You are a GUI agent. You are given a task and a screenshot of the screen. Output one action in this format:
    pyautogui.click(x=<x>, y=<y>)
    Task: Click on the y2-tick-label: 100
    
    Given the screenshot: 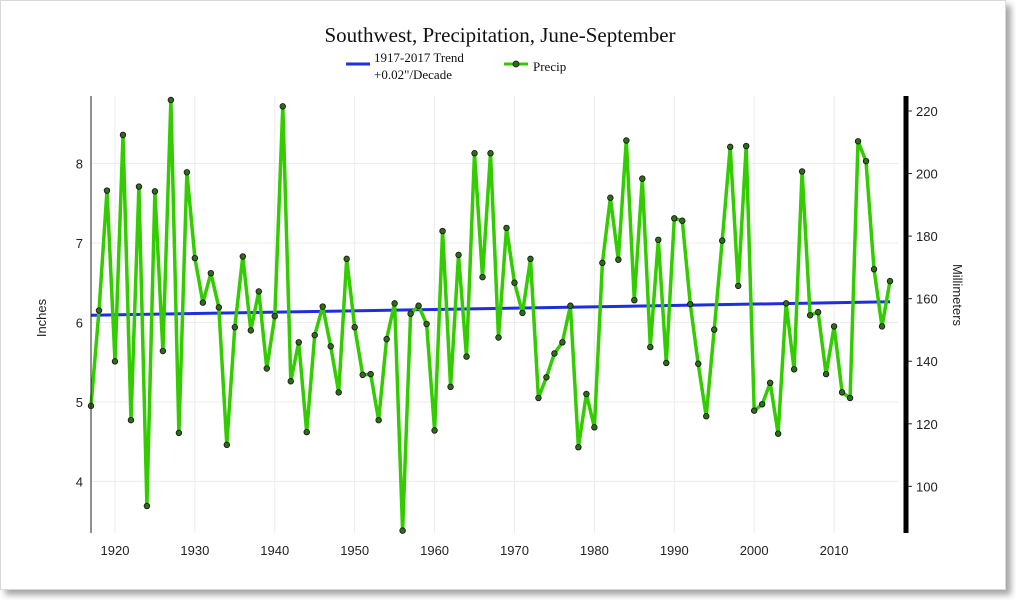 What is the action you would take?
    pyautogui.click(x=927, y=486)
    